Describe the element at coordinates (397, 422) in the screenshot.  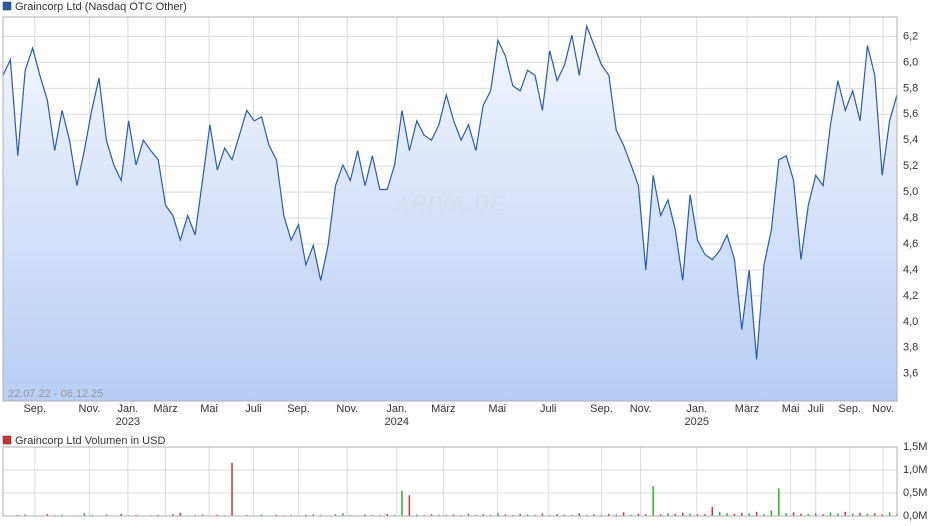
I see `x-tick-year: 2024` at that location.